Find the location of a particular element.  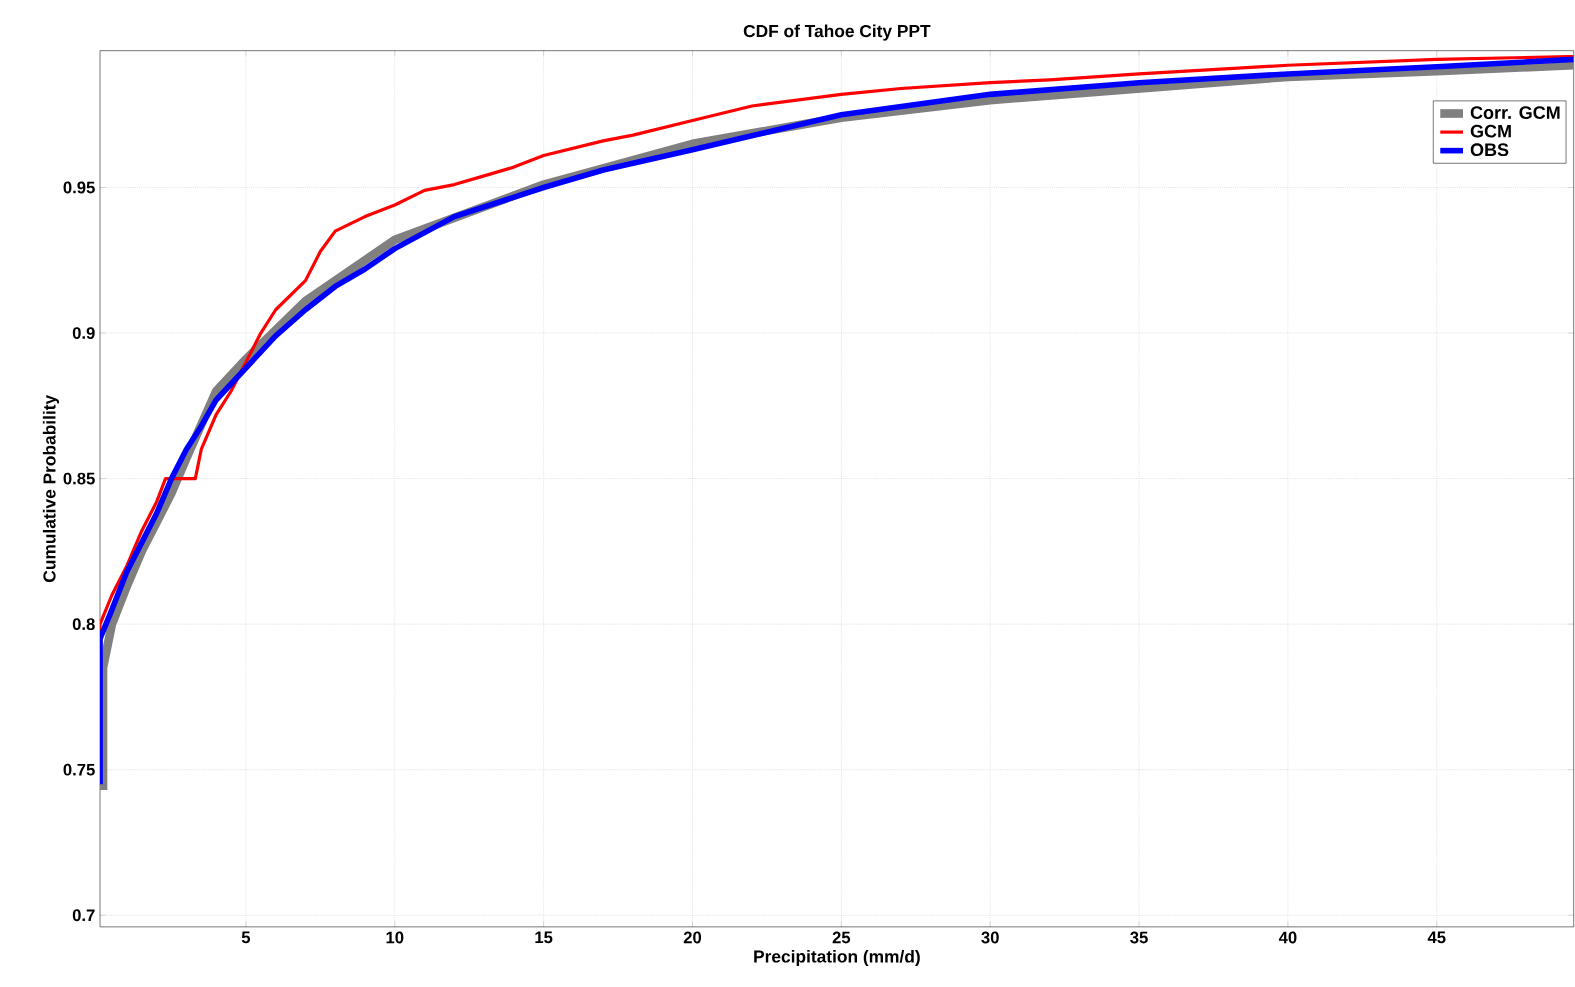

legend-label: Corr. GCM is located at coordinates (1515, 113).